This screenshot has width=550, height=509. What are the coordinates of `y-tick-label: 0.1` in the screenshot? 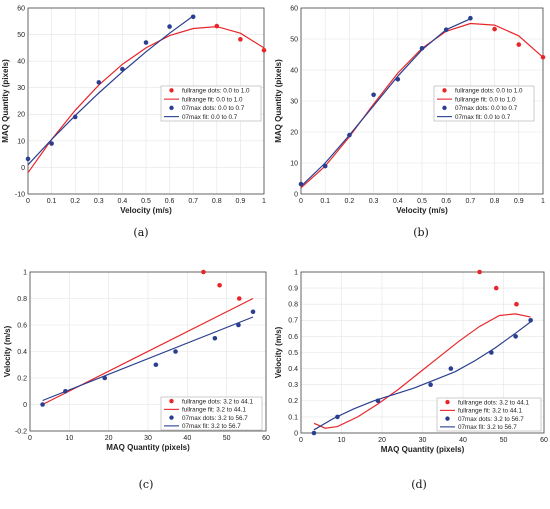 It's located at (293, 417).